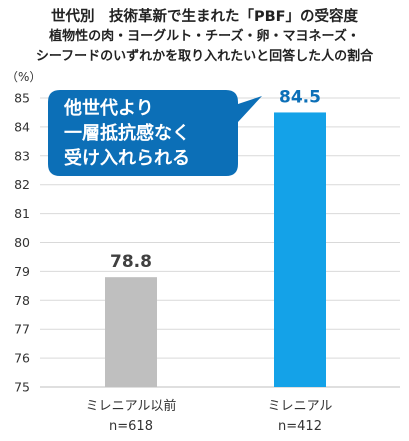 The image size is (409, 441). What do you see at coordinates (22, 358) in the screenshot?
I see `y-tick-label: 76` at bounding box center [22, 358].